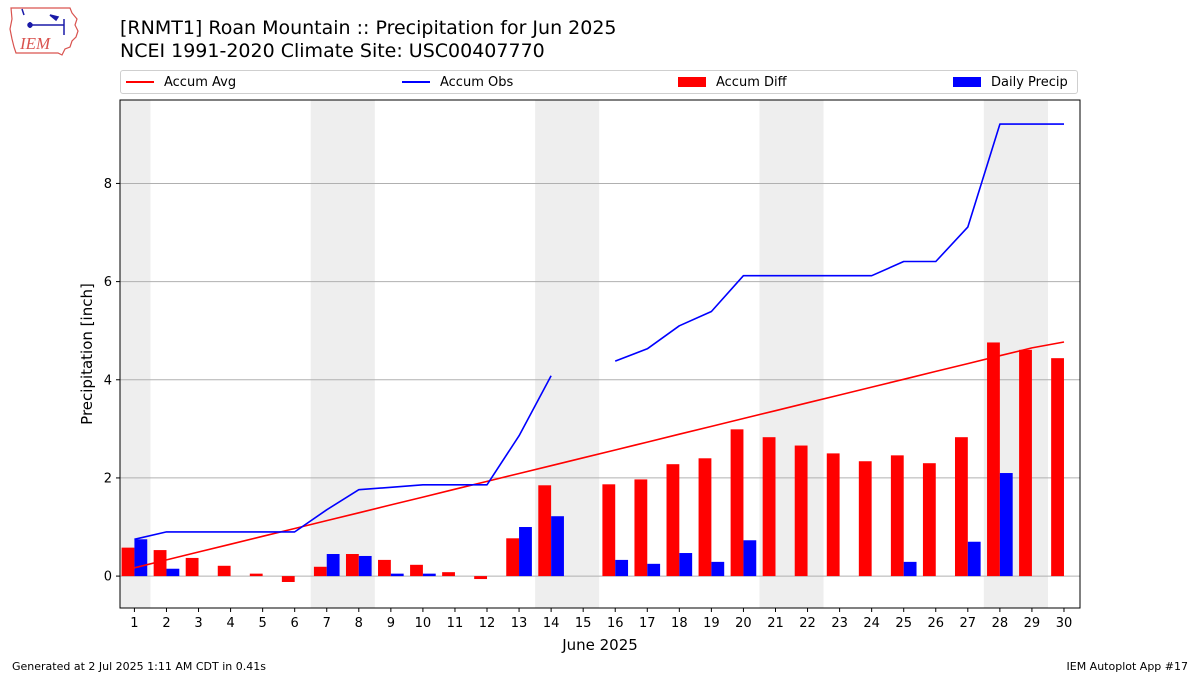  I want to click on x-tick-label: 26, so click(935, 623).